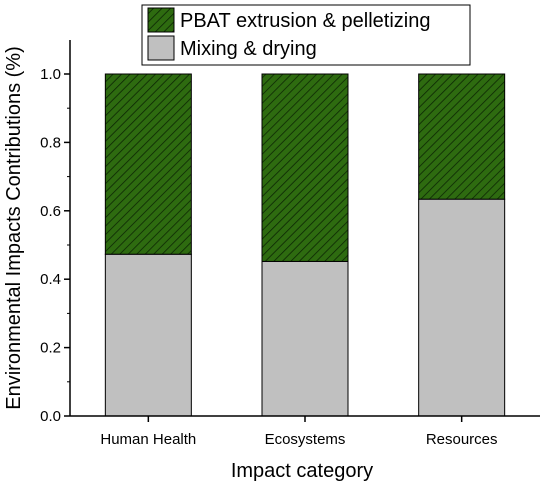 Image resolution: width=550 pixels, height=489 pixels. Describe the element at coordinates (50, 348) in the screenshot. I see `y-tick-label: 0.2` at that location.